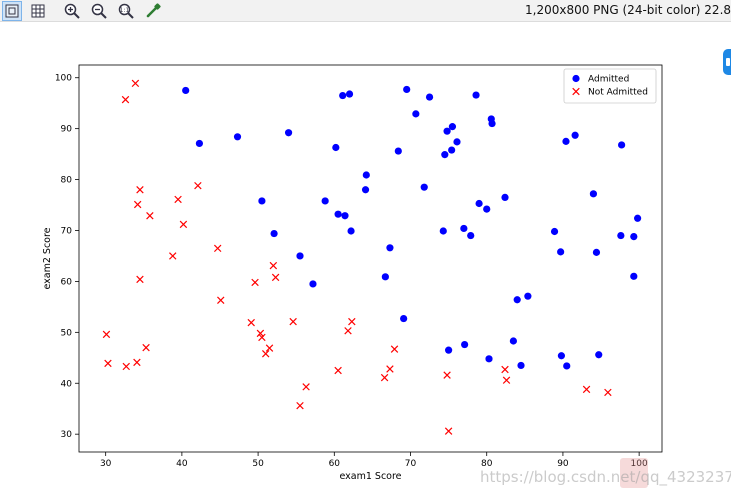 The width and height of the screenshot is (731, 496). I want to click on y-tick-label: 80, so click(67, 181).